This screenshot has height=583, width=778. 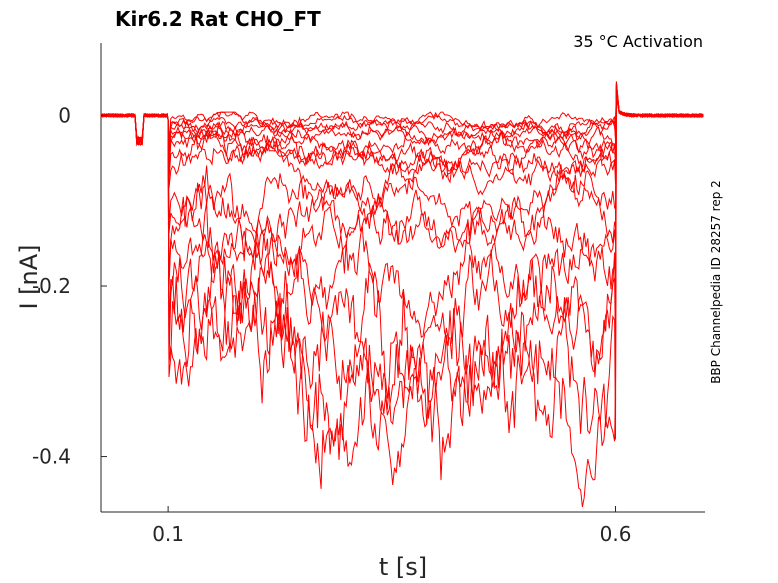 I want to click on x-axis-label: t [s], so click(x=403, y=567).